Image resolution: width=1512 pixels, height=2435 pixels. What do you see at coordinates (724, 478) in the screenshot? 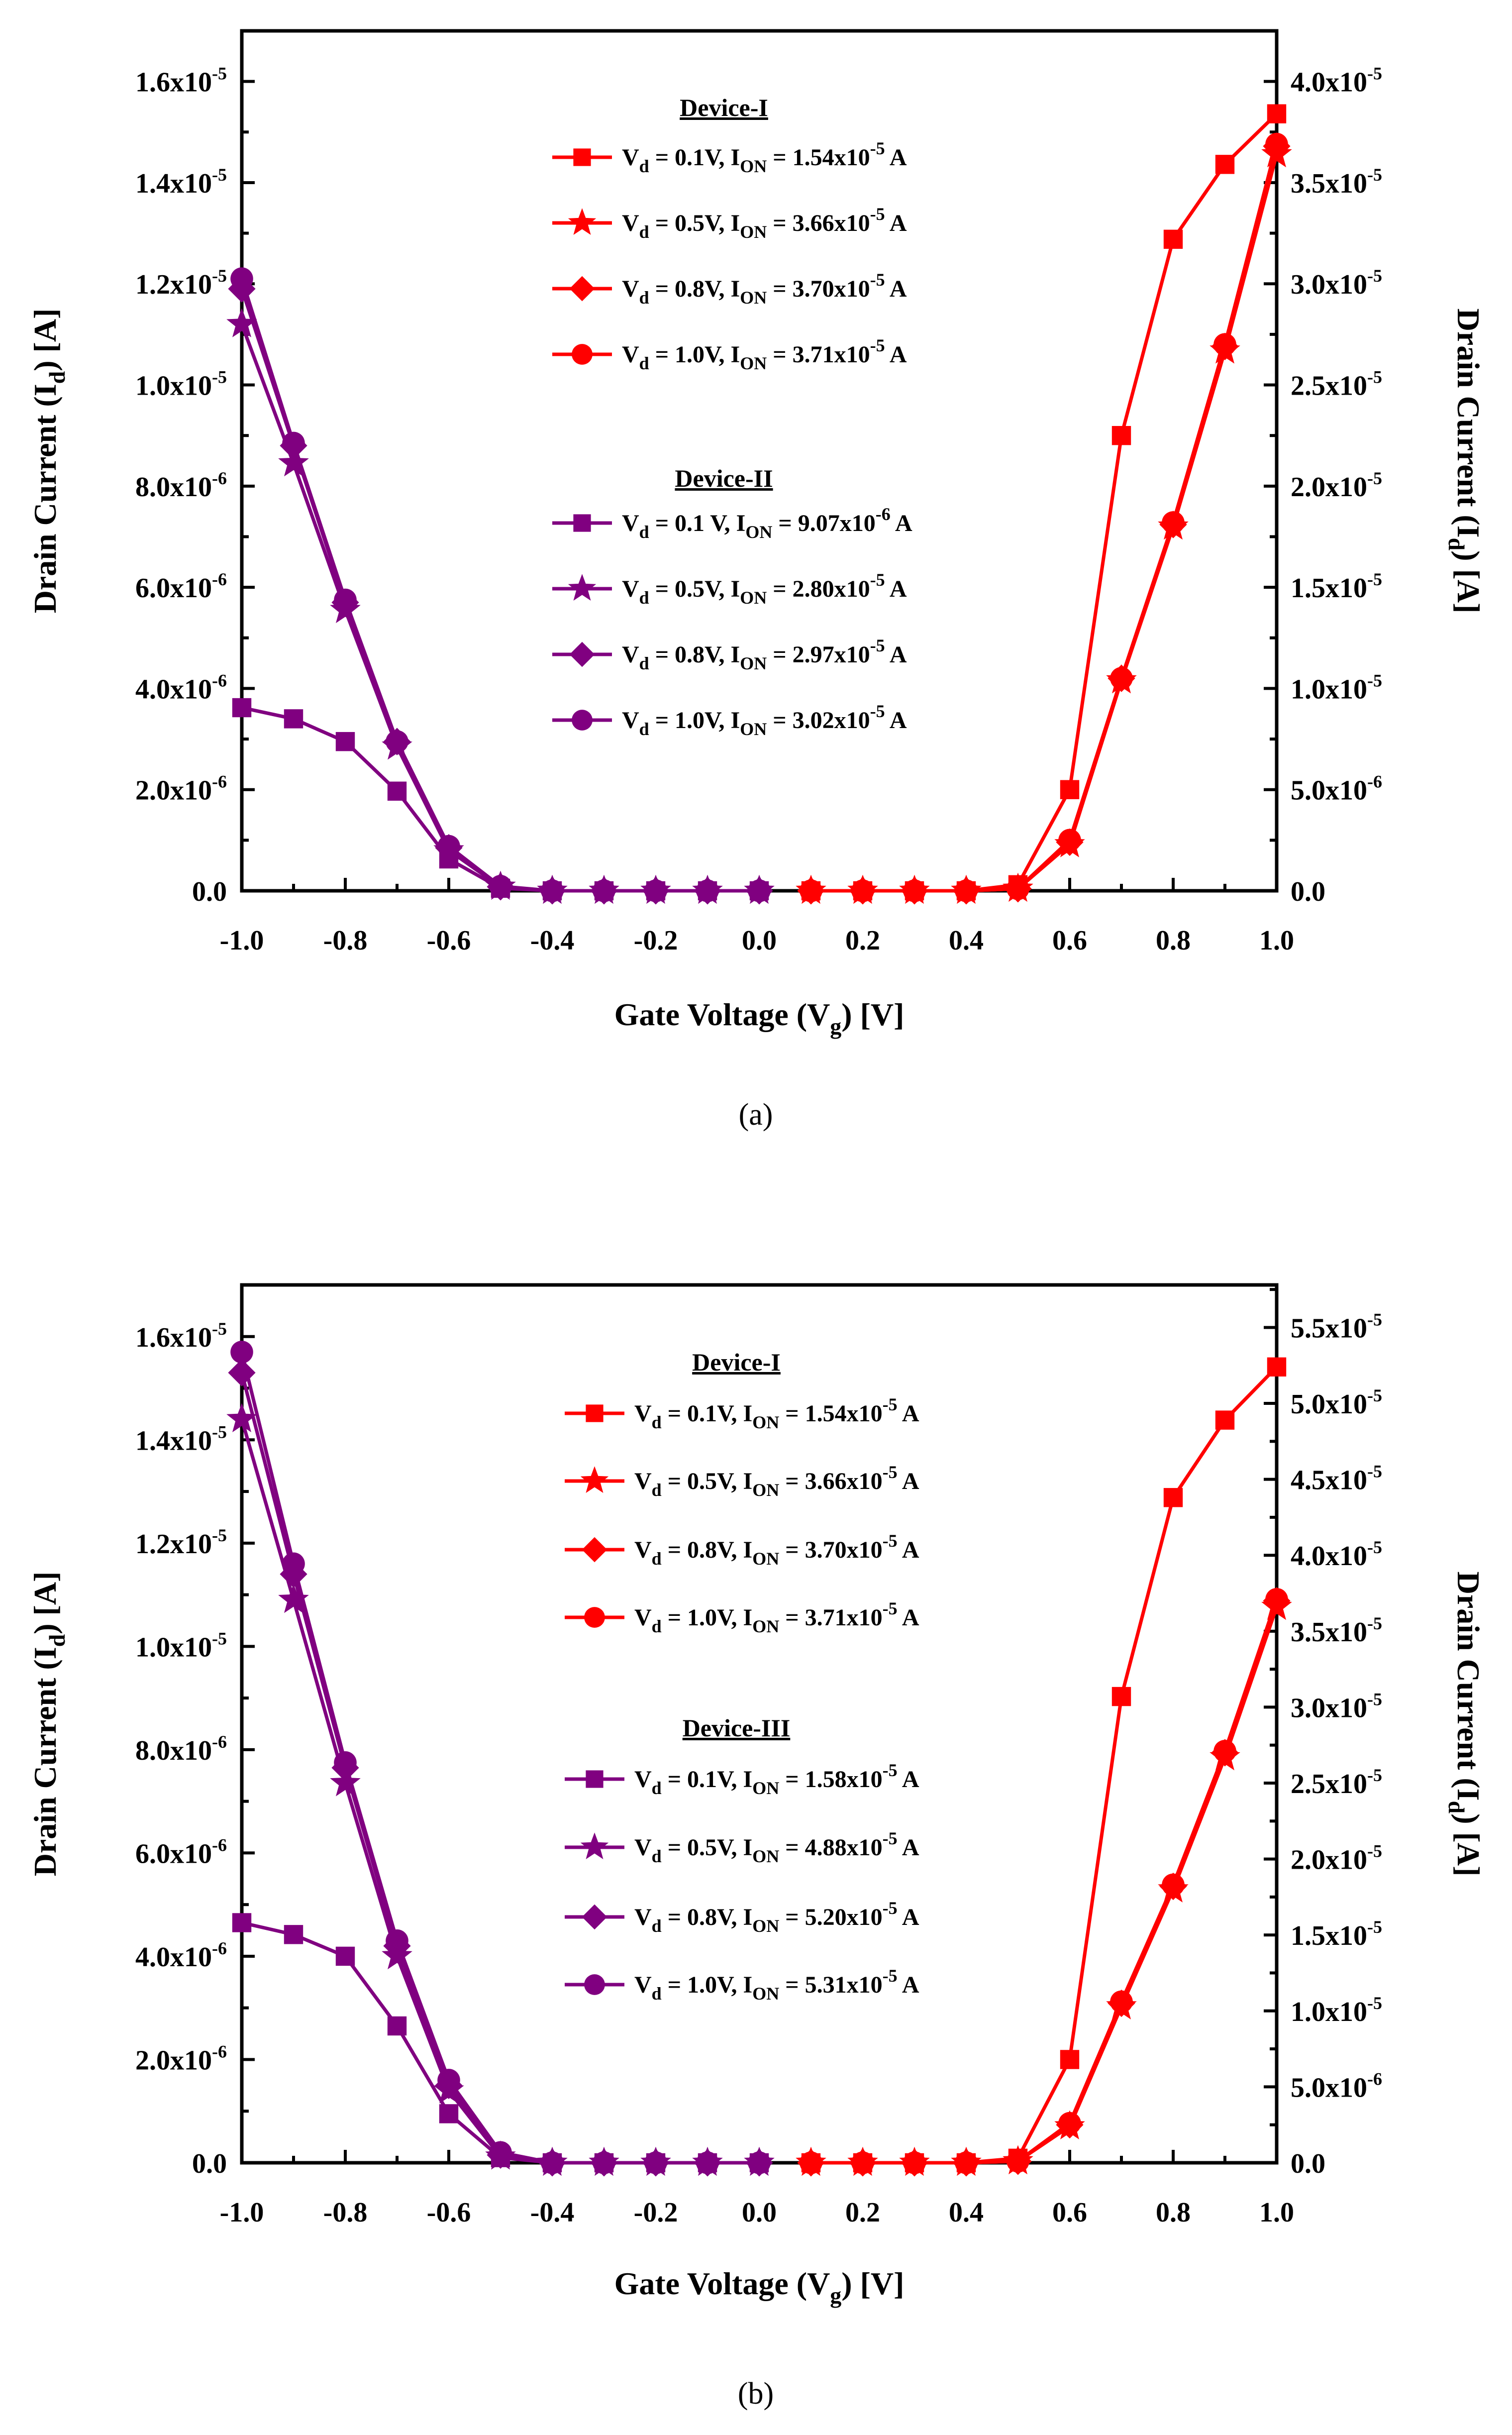
I see `legend-group-title: Device-II` at bounding box center [724, 478].